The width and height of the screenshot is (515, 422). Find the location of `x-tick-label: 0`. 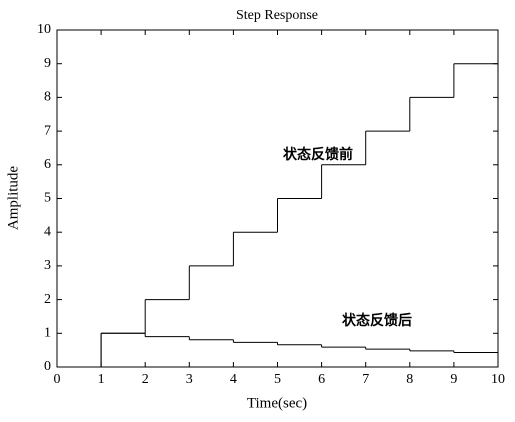

x-tick-label: 0 is located at coordinates (57, 379).